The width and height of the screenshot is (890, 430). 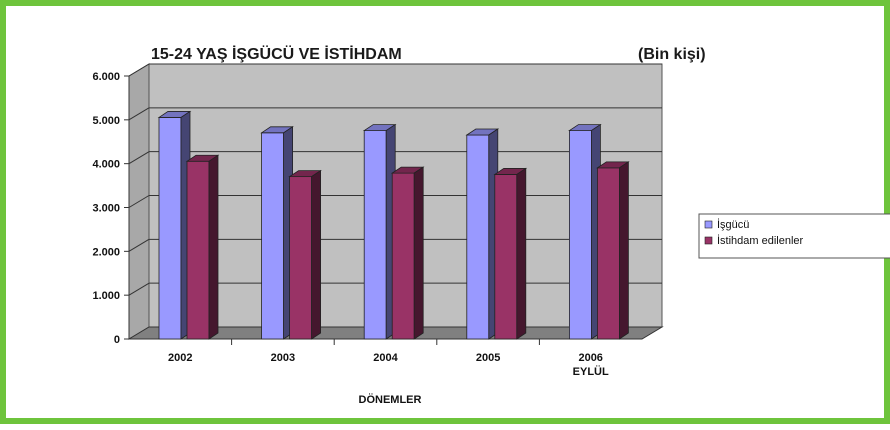 I want to click on x-tick-label-line: 2005, so click(x=488, y=358).